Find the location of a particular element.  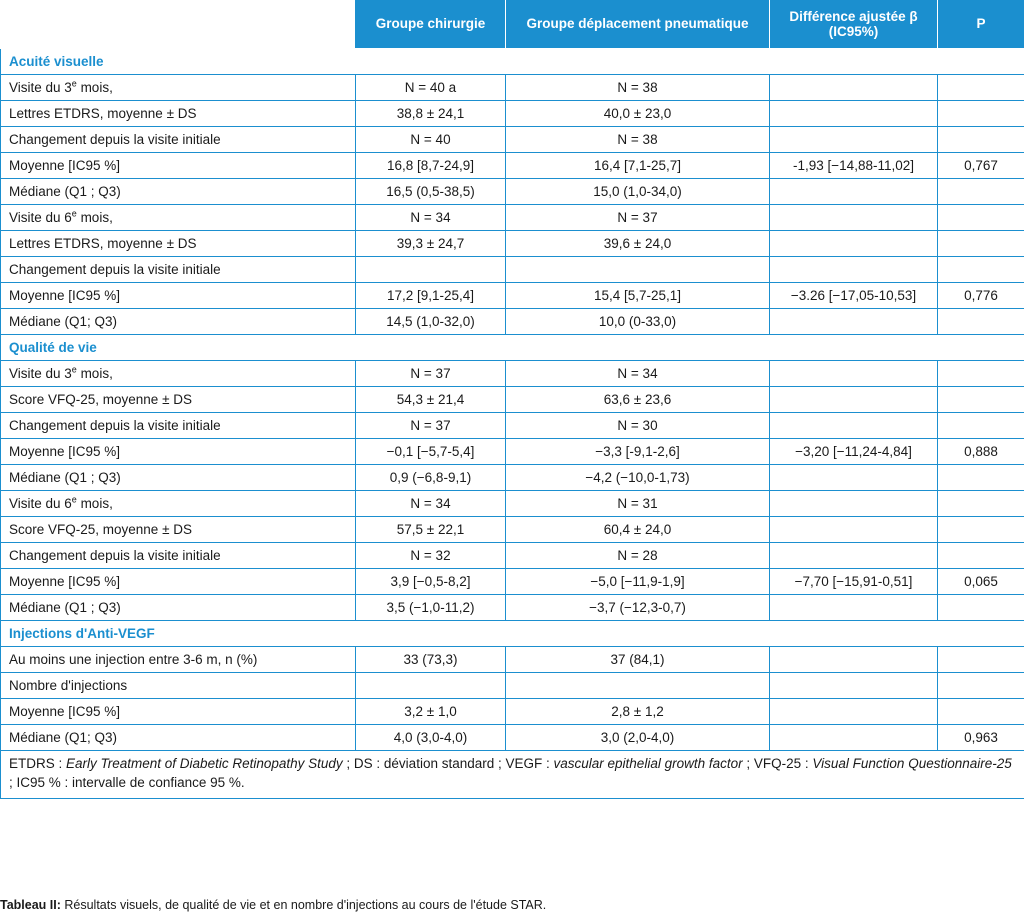

cell-pneumatic: −3,3 [-9,1-2,6] is located at coordinates (637, 451).